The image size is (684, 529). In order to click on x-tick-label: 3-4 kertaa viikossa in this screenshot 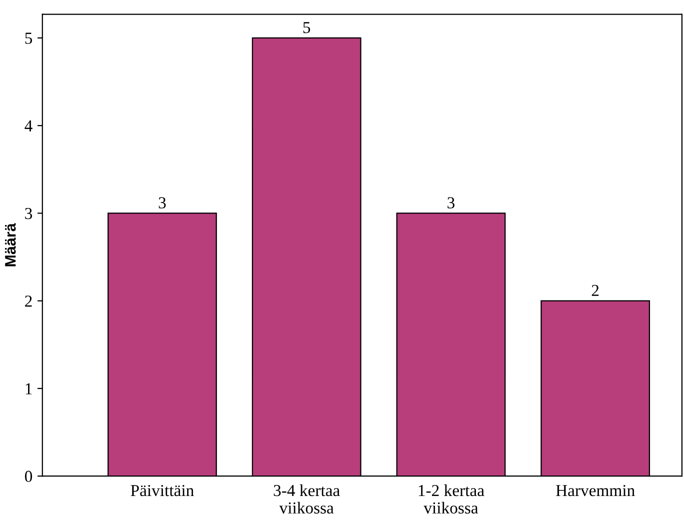, I will do `click(307, 499)`.